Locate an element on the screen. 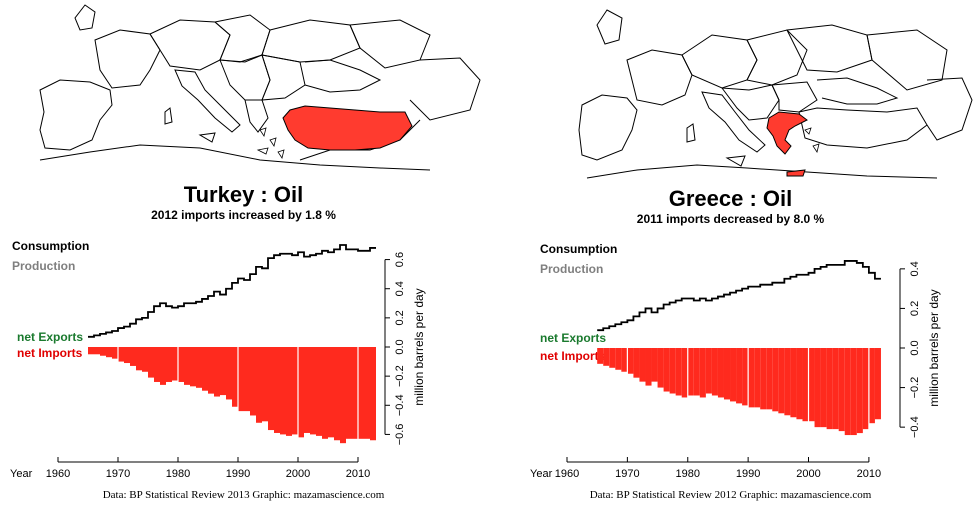  turkey-highlight-icon is located at coordinates (347, 128).